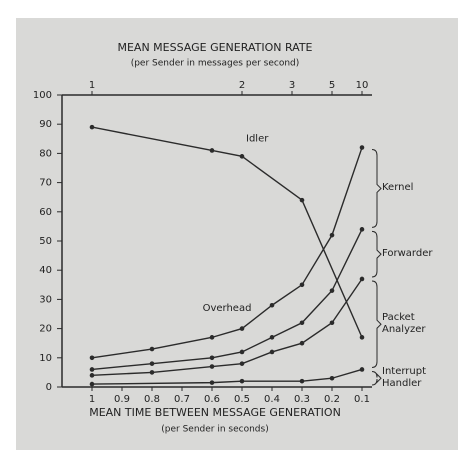  What do you see at coordinates (182, 399) in the screenshot?
I see `x-tick-label: 0.7` at bounding box center [182, 399].